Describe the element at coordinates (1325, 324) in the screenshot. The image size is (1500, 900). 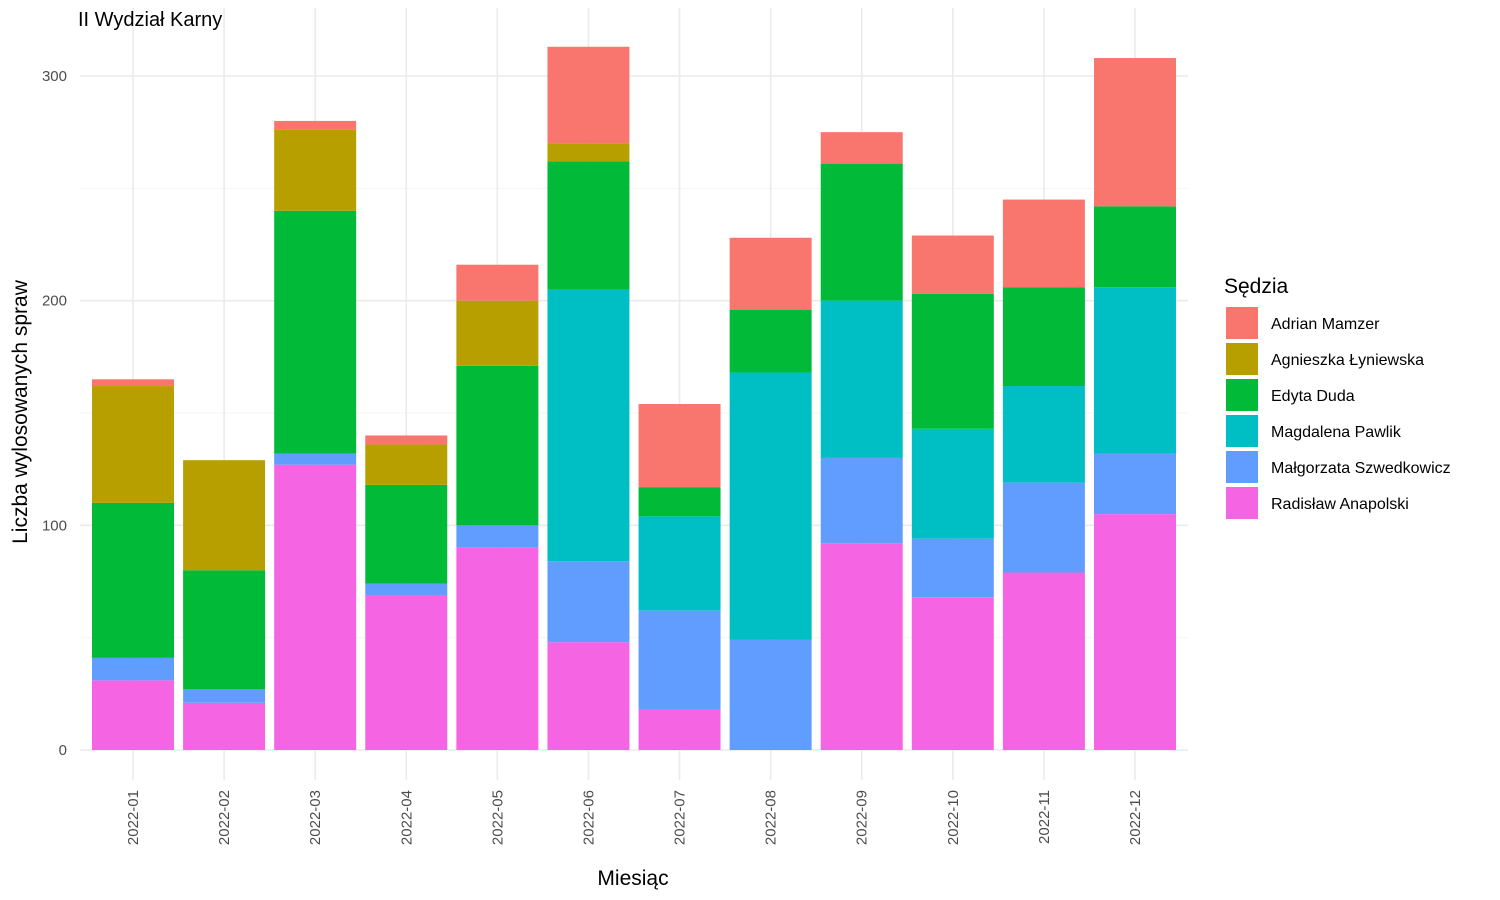
I see `legend-label: Adrian Mamzer` at that location.